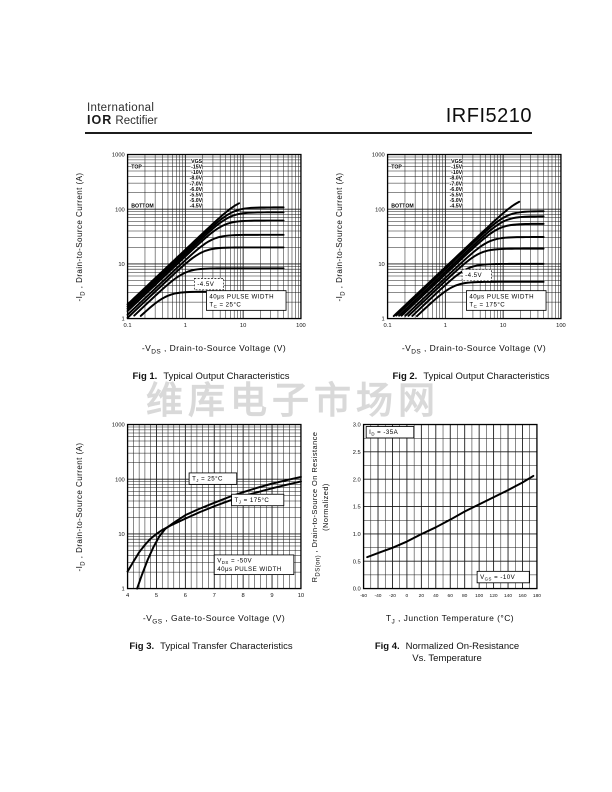 This screenshot has height=792, width=612. I want to click on chart-annotation: TJ = 175°C, so click(252, 501).